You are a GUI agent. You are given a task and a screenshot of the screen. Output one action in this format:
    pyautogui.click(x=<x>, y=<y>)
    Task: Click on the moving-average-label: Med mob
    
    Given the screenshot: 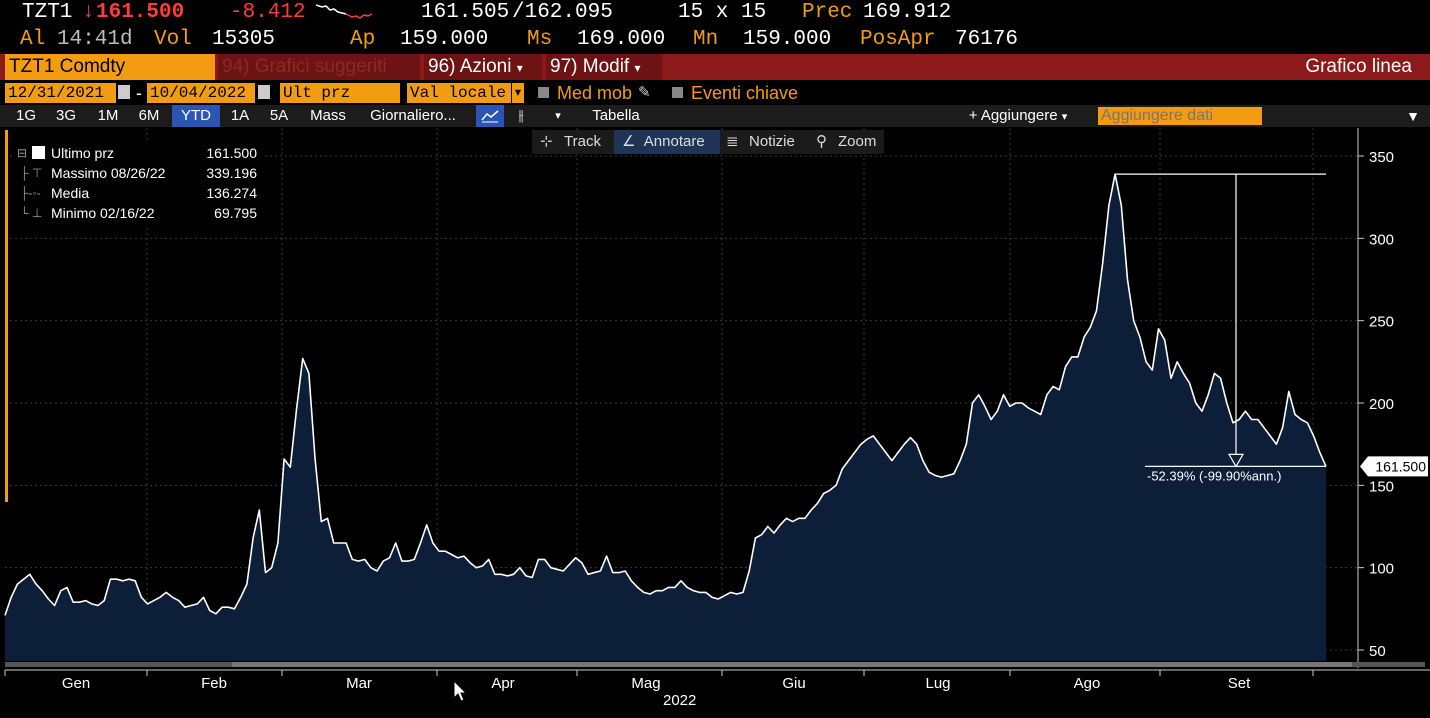 What is the action you would take?
    pyautogui.click(x=595, y=93)
    